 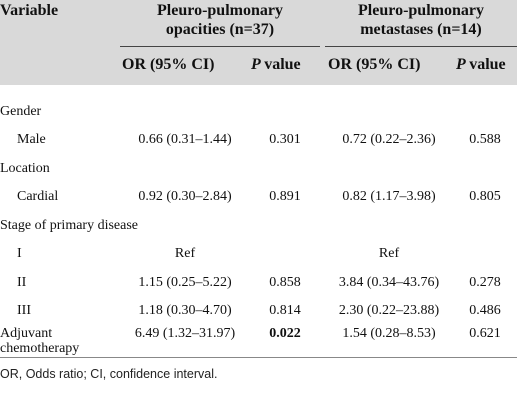 I want to click on row-stage-ii-or1: 1.15 (0.25–5.22), so click(x=185, y=282).